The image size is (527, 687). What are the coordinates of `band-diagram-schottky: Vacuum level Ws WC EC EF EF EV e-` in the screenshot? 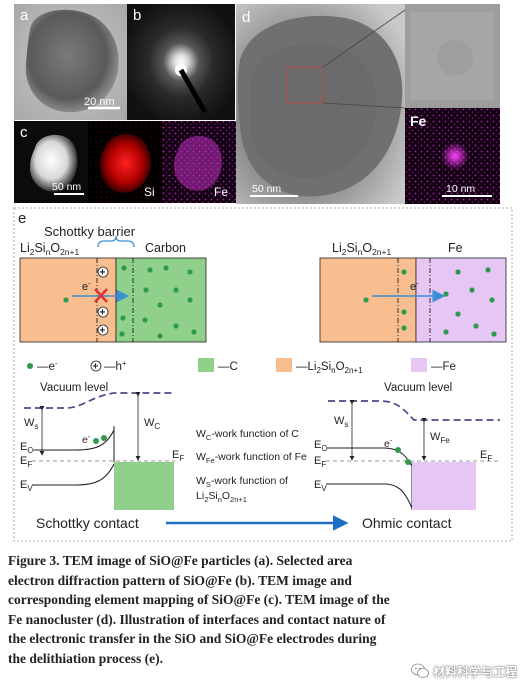 It's located at (102, 446).